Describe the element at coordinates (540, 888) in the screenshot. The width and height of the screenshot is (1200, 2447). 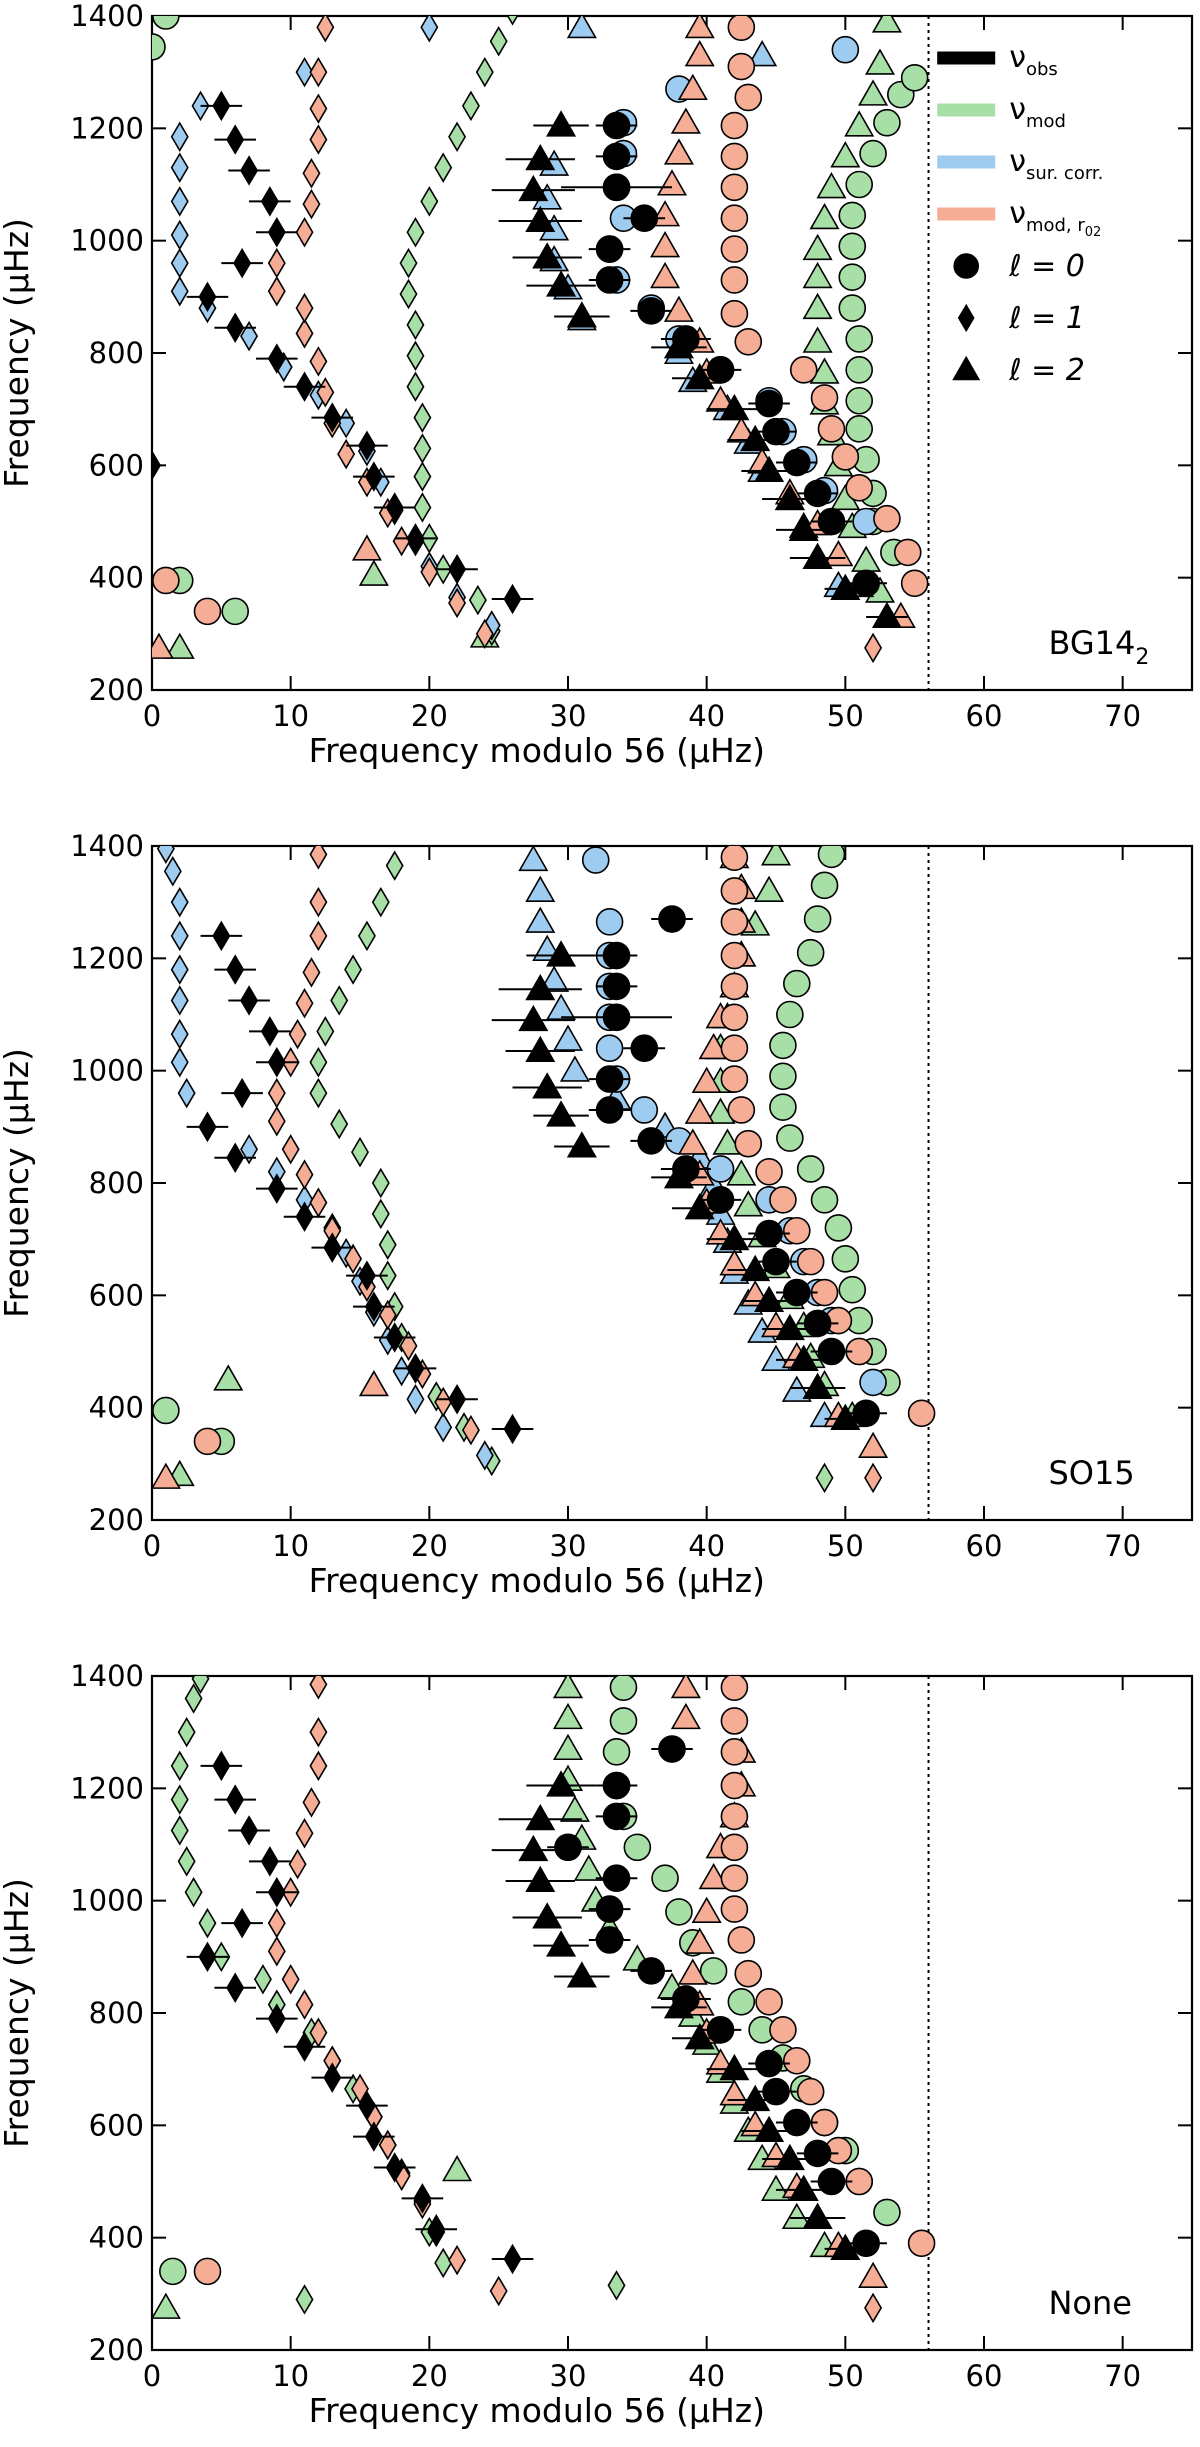
I see `point-sur-corr-l2` at that location.